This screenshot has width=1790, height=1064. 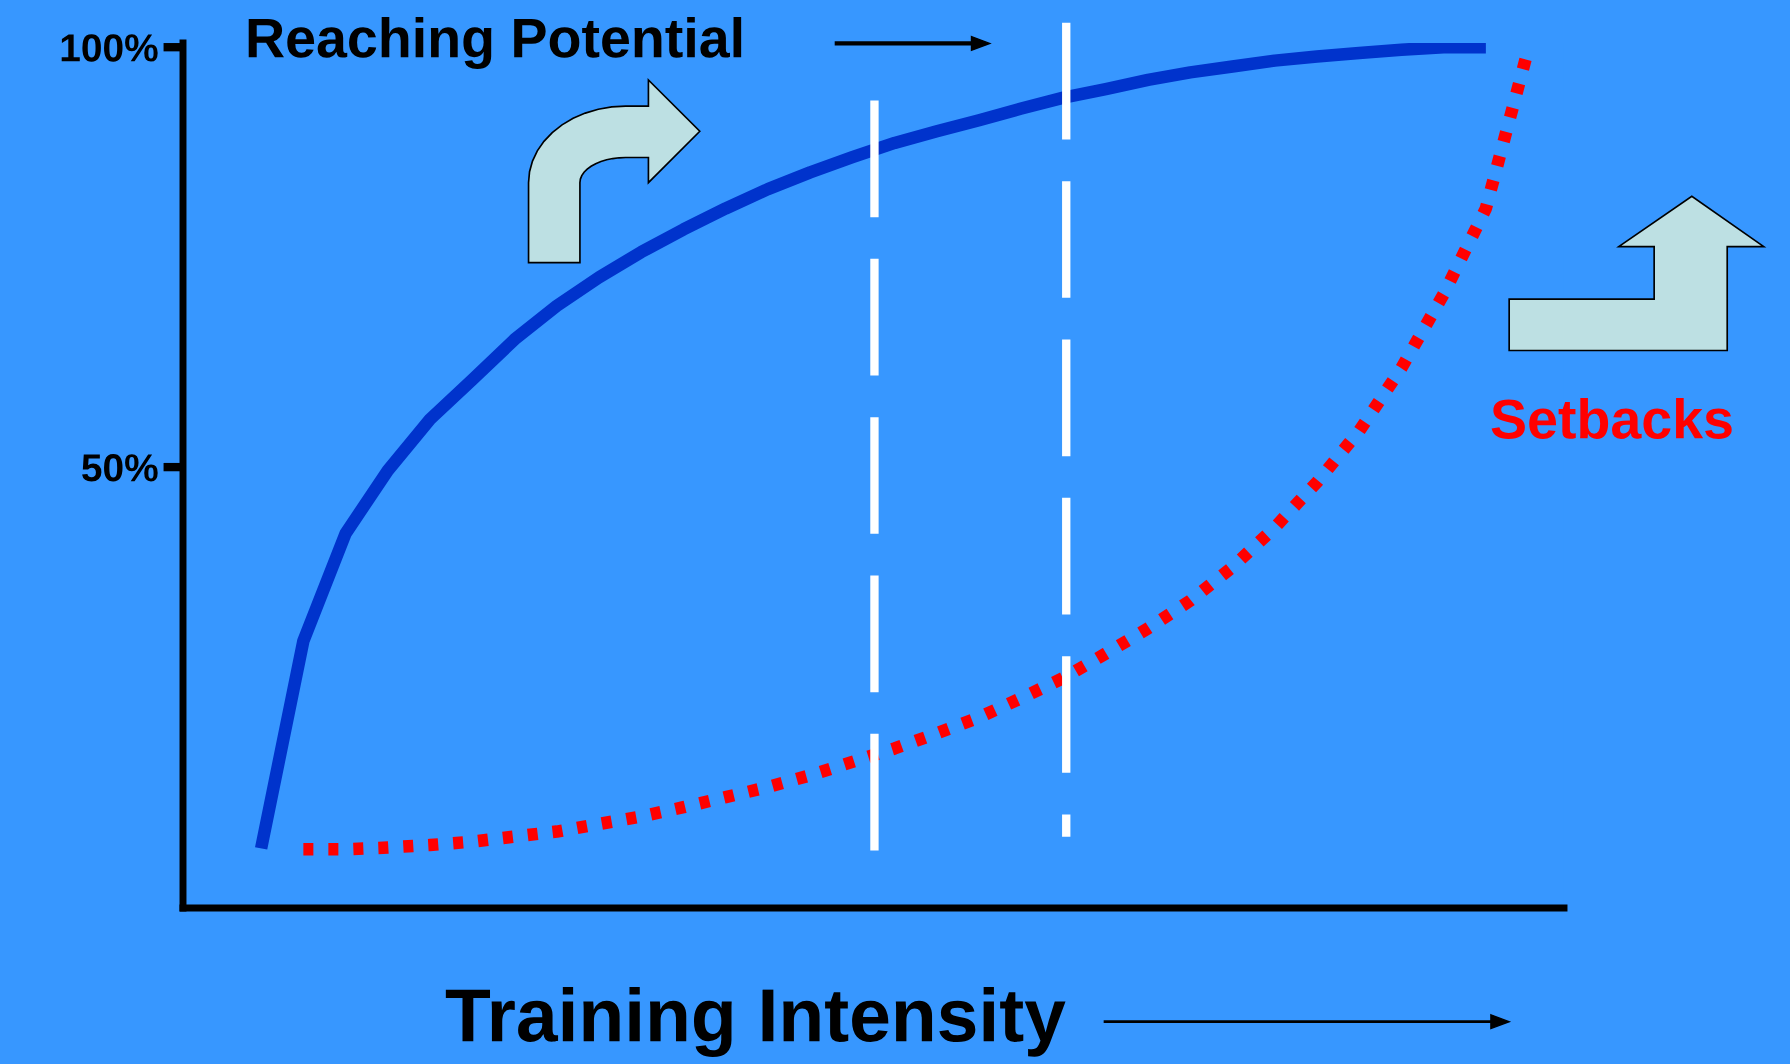 I want to click on text: Reaching Potential, so click(x=495, y=43).